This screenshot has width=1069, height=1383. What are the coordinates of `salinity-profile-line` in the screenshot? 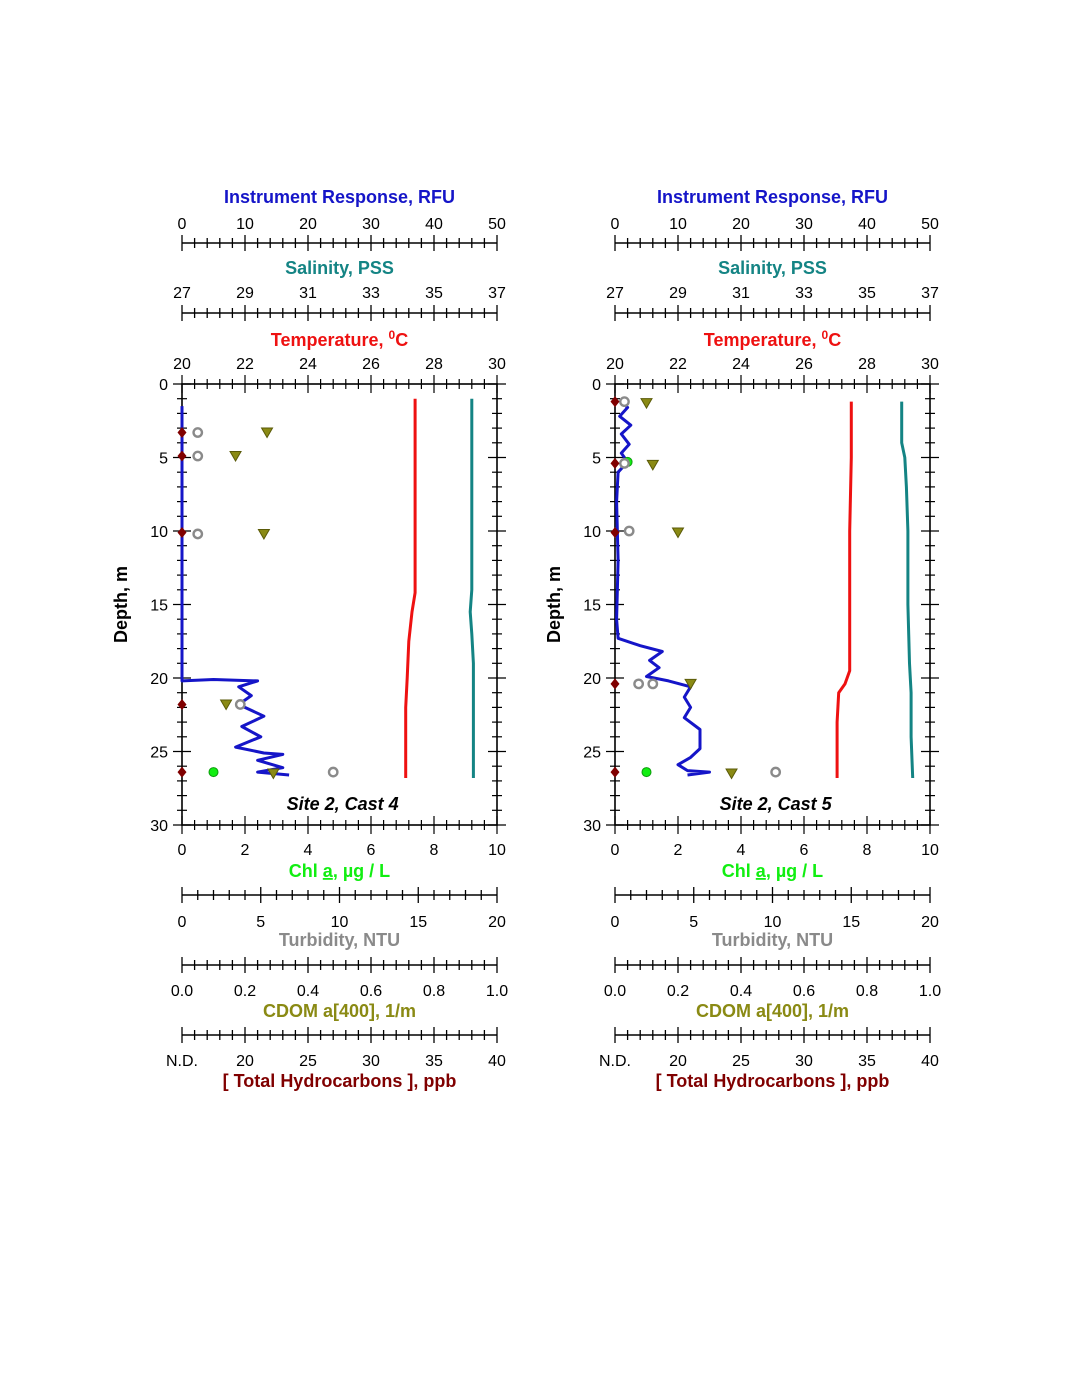 It's located at (471, 588).